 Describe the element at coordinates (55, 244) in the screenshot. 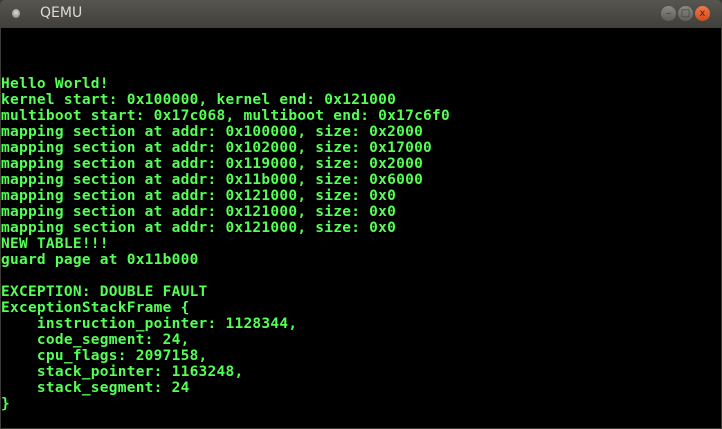

I see `console-line: NEW TABLE!!!` at that location.